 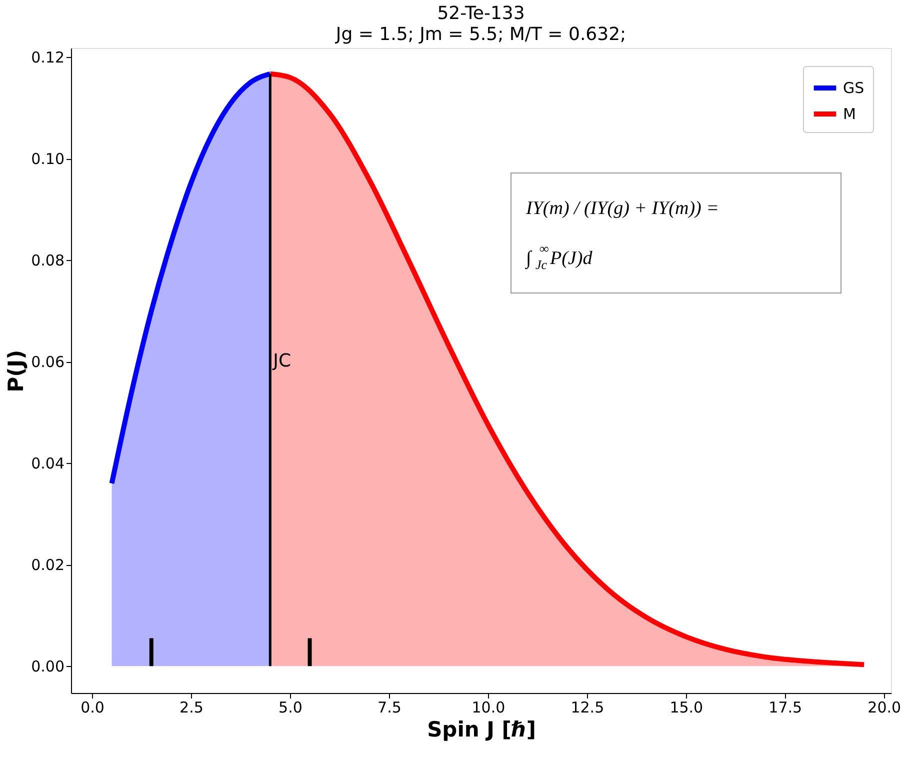 What do you see at coordinates (282, 361) in the screenshot?
I see `annotation: JC` at bounding box center [282, 361].